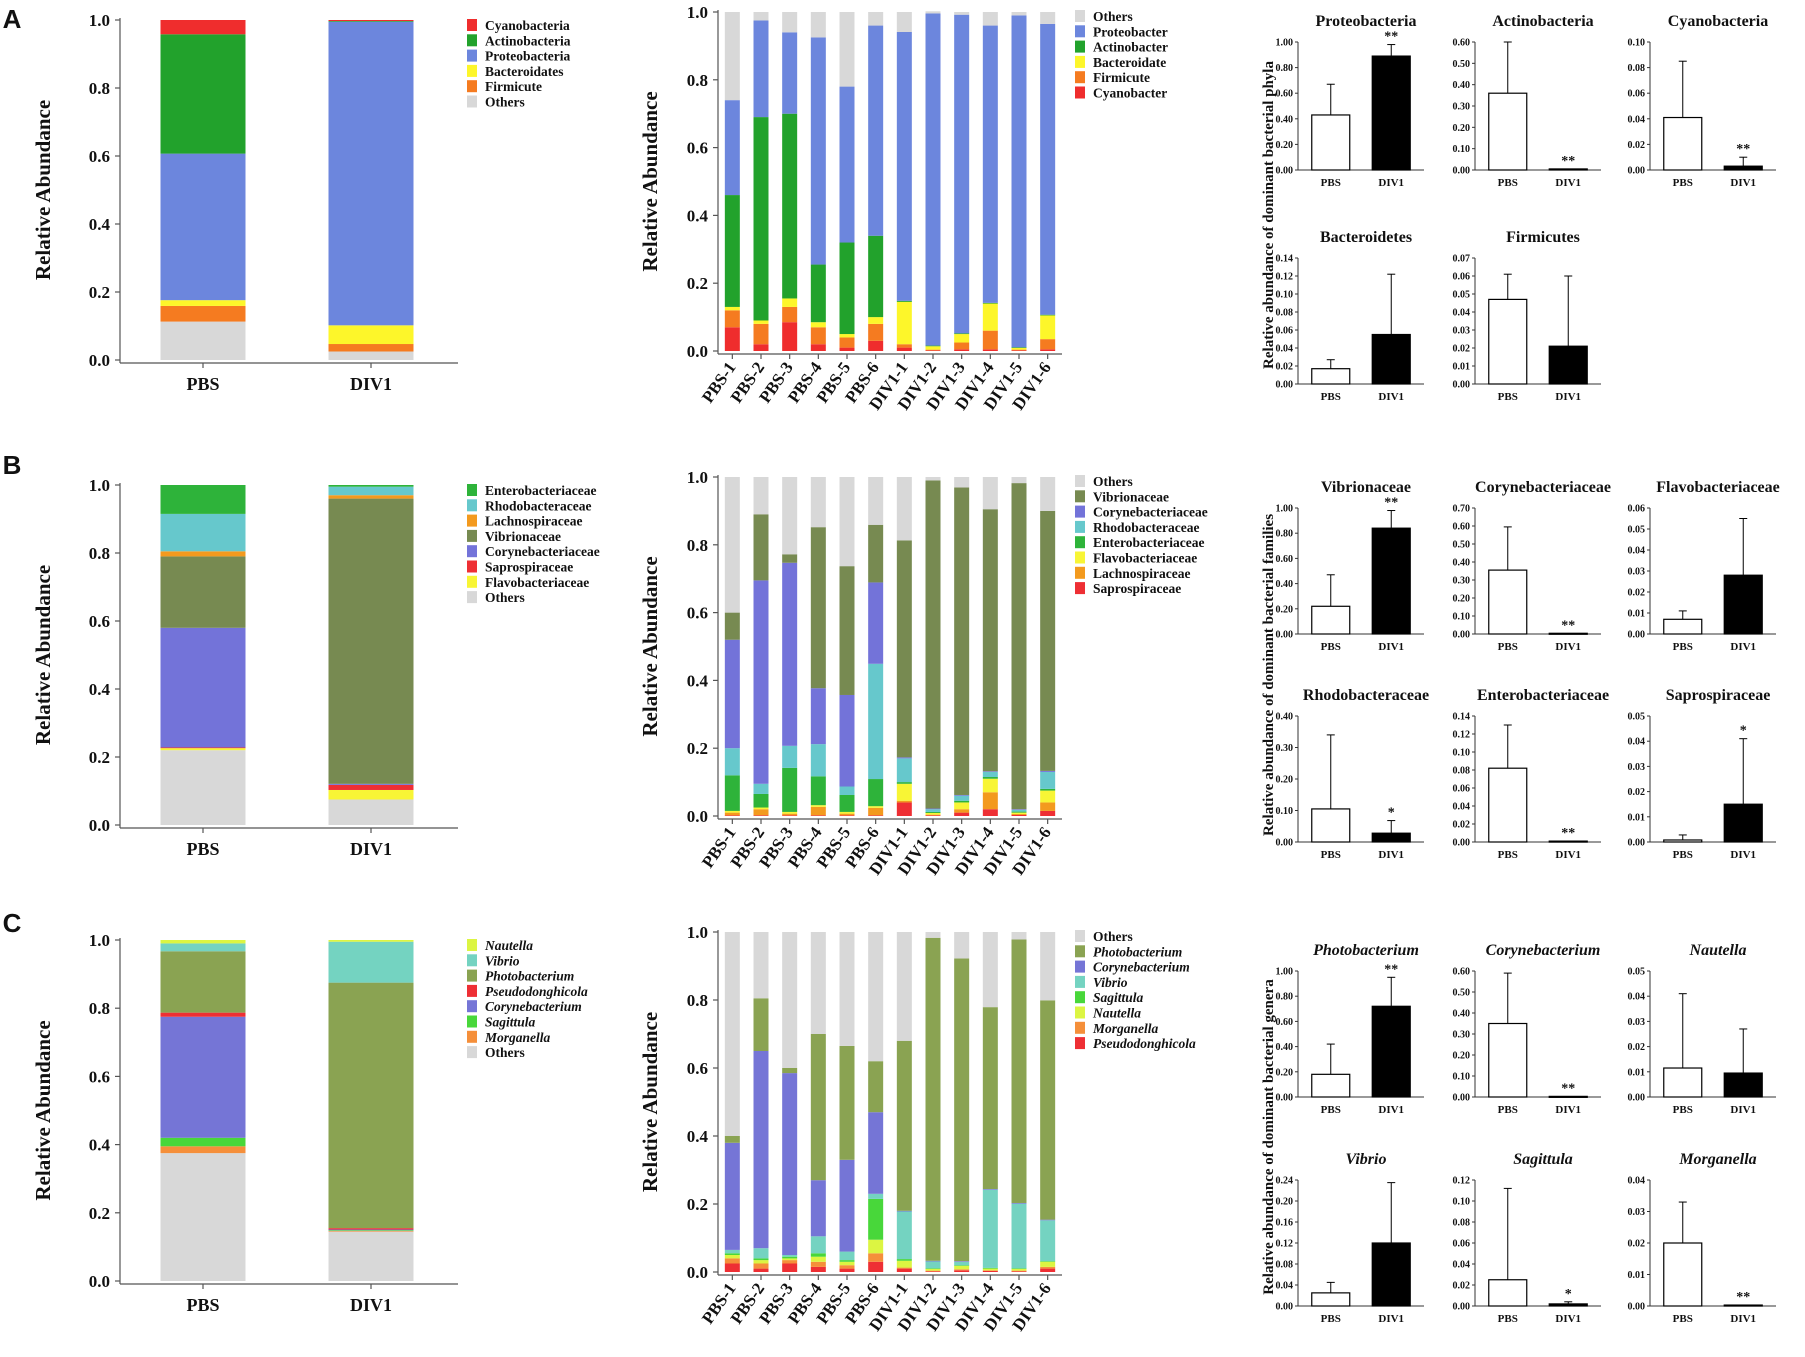  What do you see at coordinates (876, 553) in the screenshot?
I see `bar-segment-vibrionaceae` at bounding box center [876, 553].